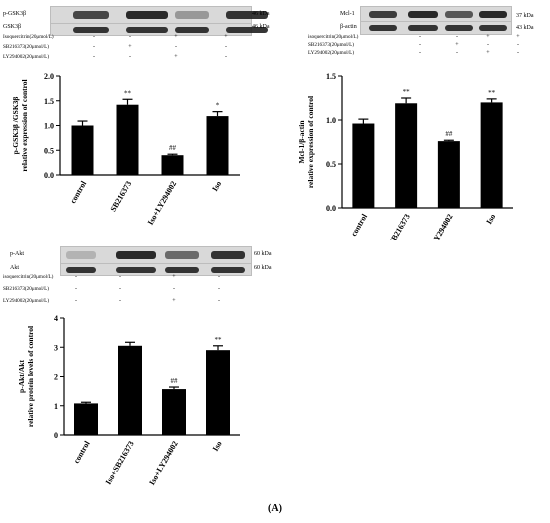 This screenshot has width=550, height=523. Describe the element at coordinates (56, 318) in the screenshot. I see `y-tick-label: 4` at that location.